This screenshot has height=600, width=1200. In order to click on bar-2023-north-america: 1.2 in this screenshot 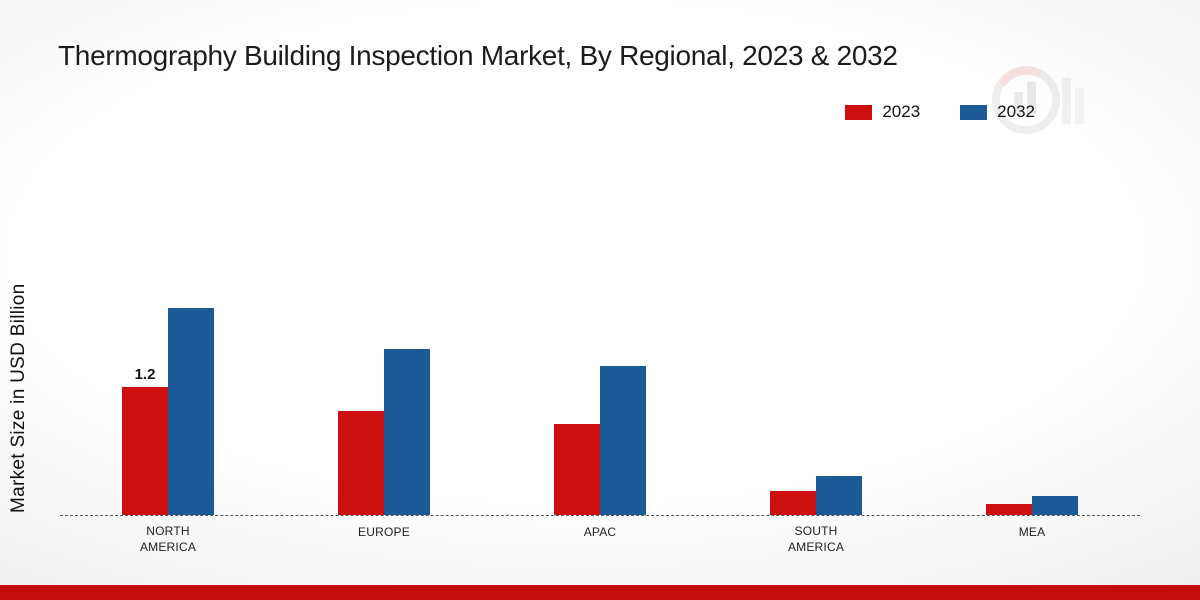, I will do `click(145, 440)`.